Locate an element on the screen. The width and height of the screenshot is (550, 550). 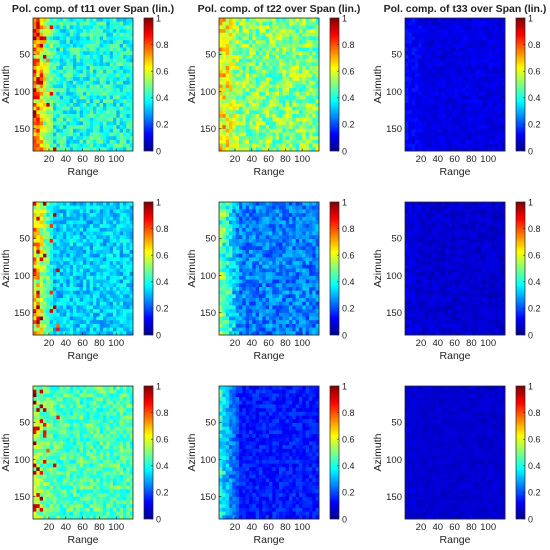
colorbar-tick-label: 0.4 is located at coordinates (162, 282).